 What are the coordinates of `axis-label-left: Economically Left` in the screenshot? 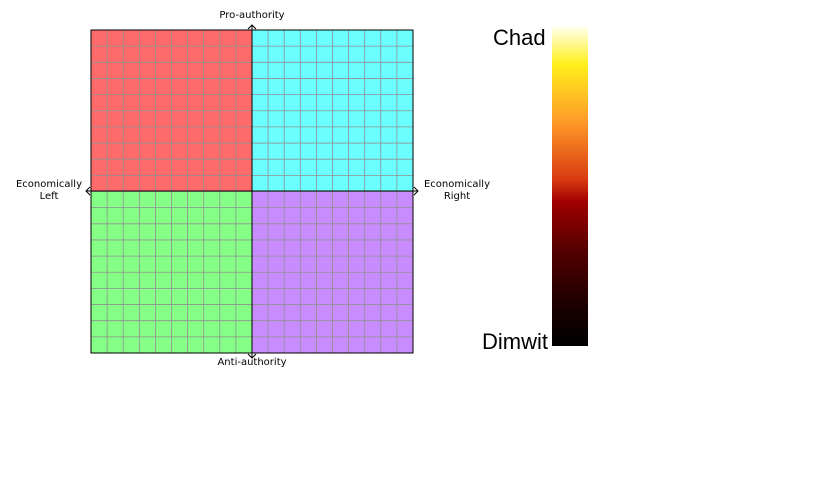 It's located at (49, 191).